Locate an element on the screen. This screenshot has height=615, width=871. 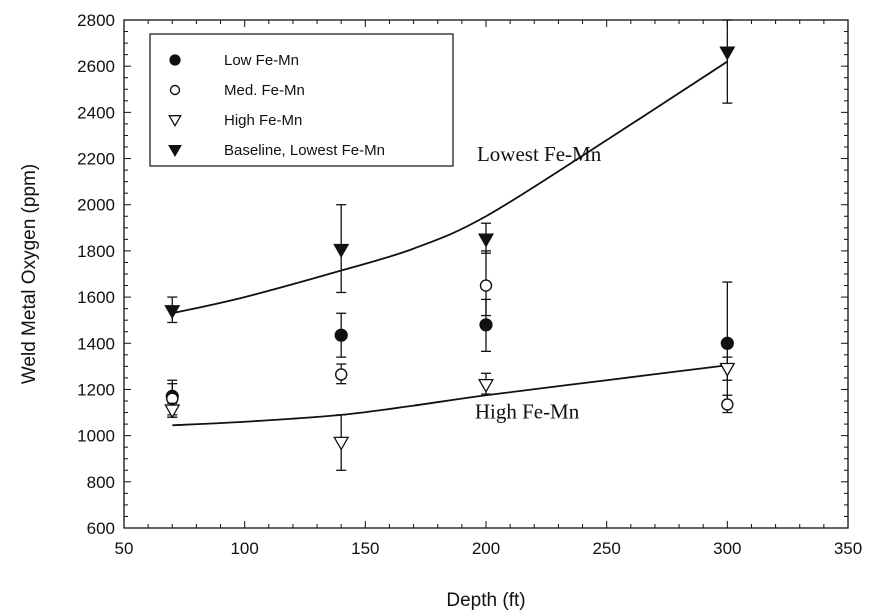
y-tick-label: 2400 is located at coordinates (96, 112).